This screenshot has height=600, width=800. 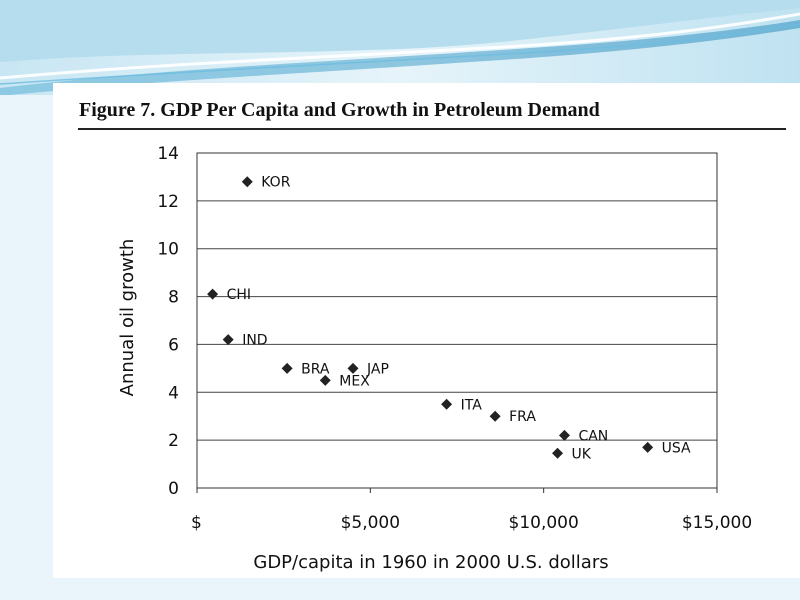 What do you see at coordinates (168, 250) in the screenshot?
I see `y-tick-label: 10` at bounding box center [168, 250].